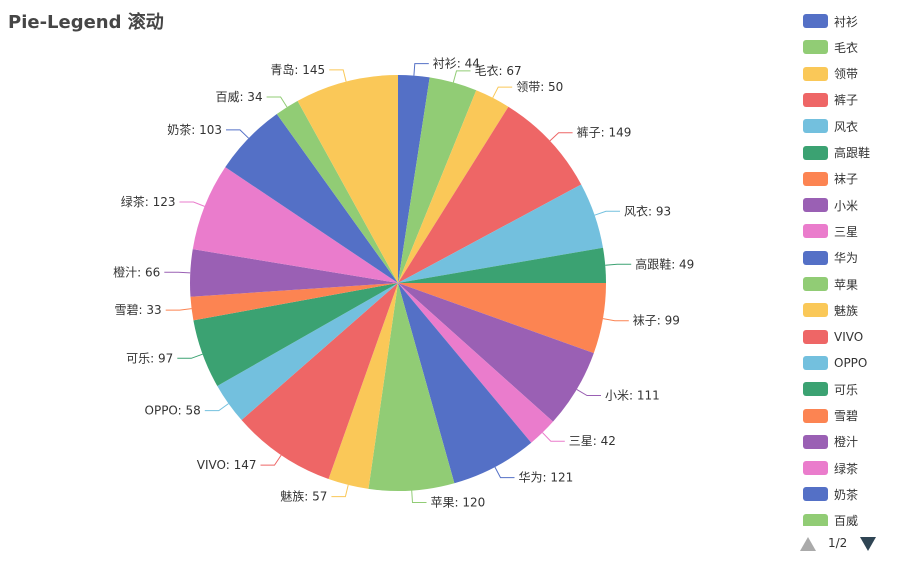 Image resolution: width=916 pixels, height=582 pixels. What do you see at coordinates (458, 503) in the screenshot?
I see `slice-label: 苹果: 120` at bounding box center [458, 503].